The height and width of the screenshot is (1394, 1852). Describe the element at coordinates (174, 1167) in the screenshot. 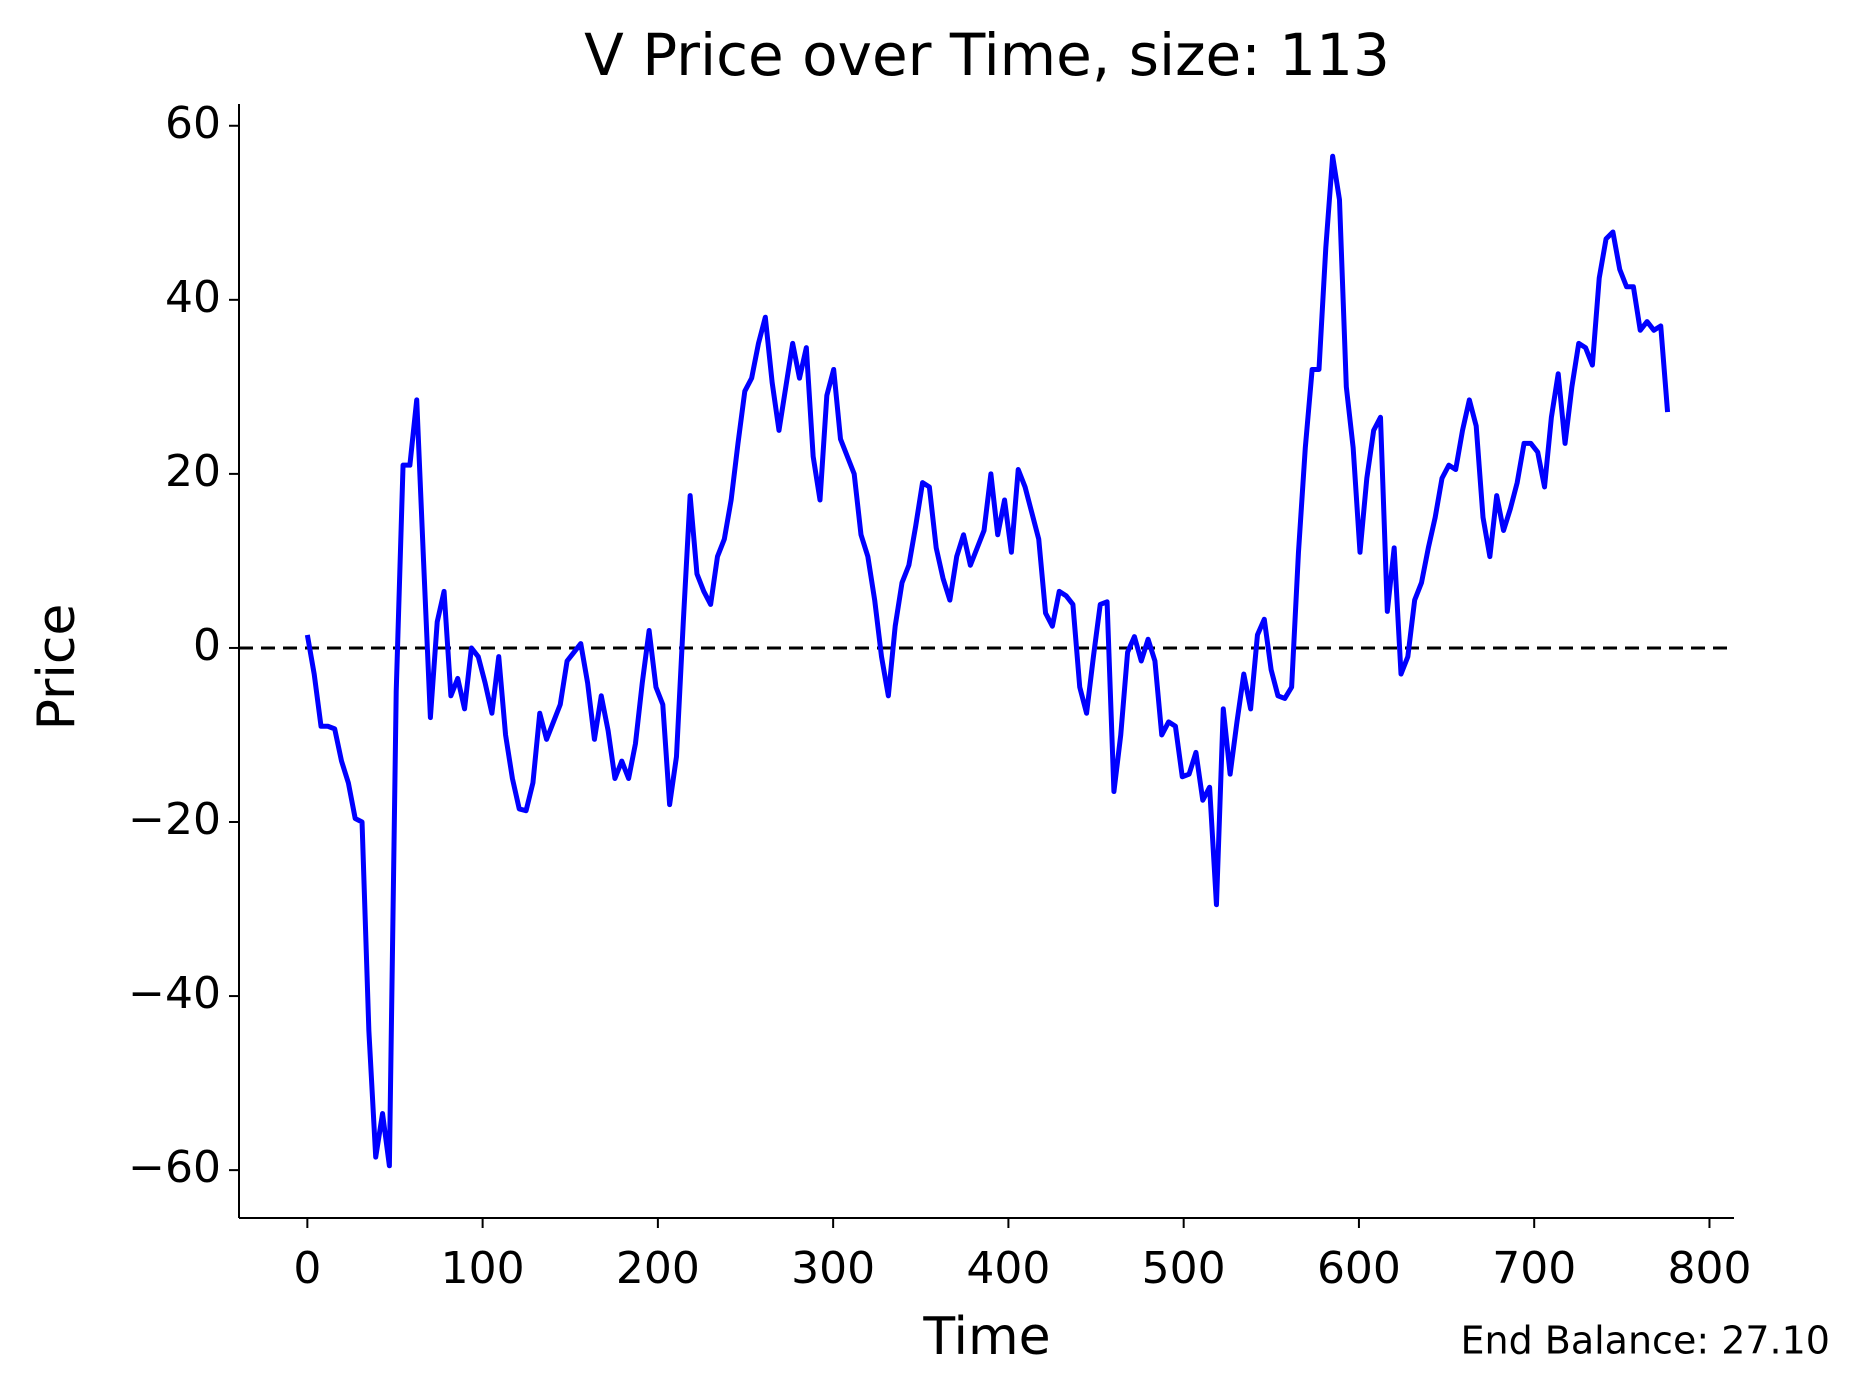

I see `y-tick-label: −60` at that location.